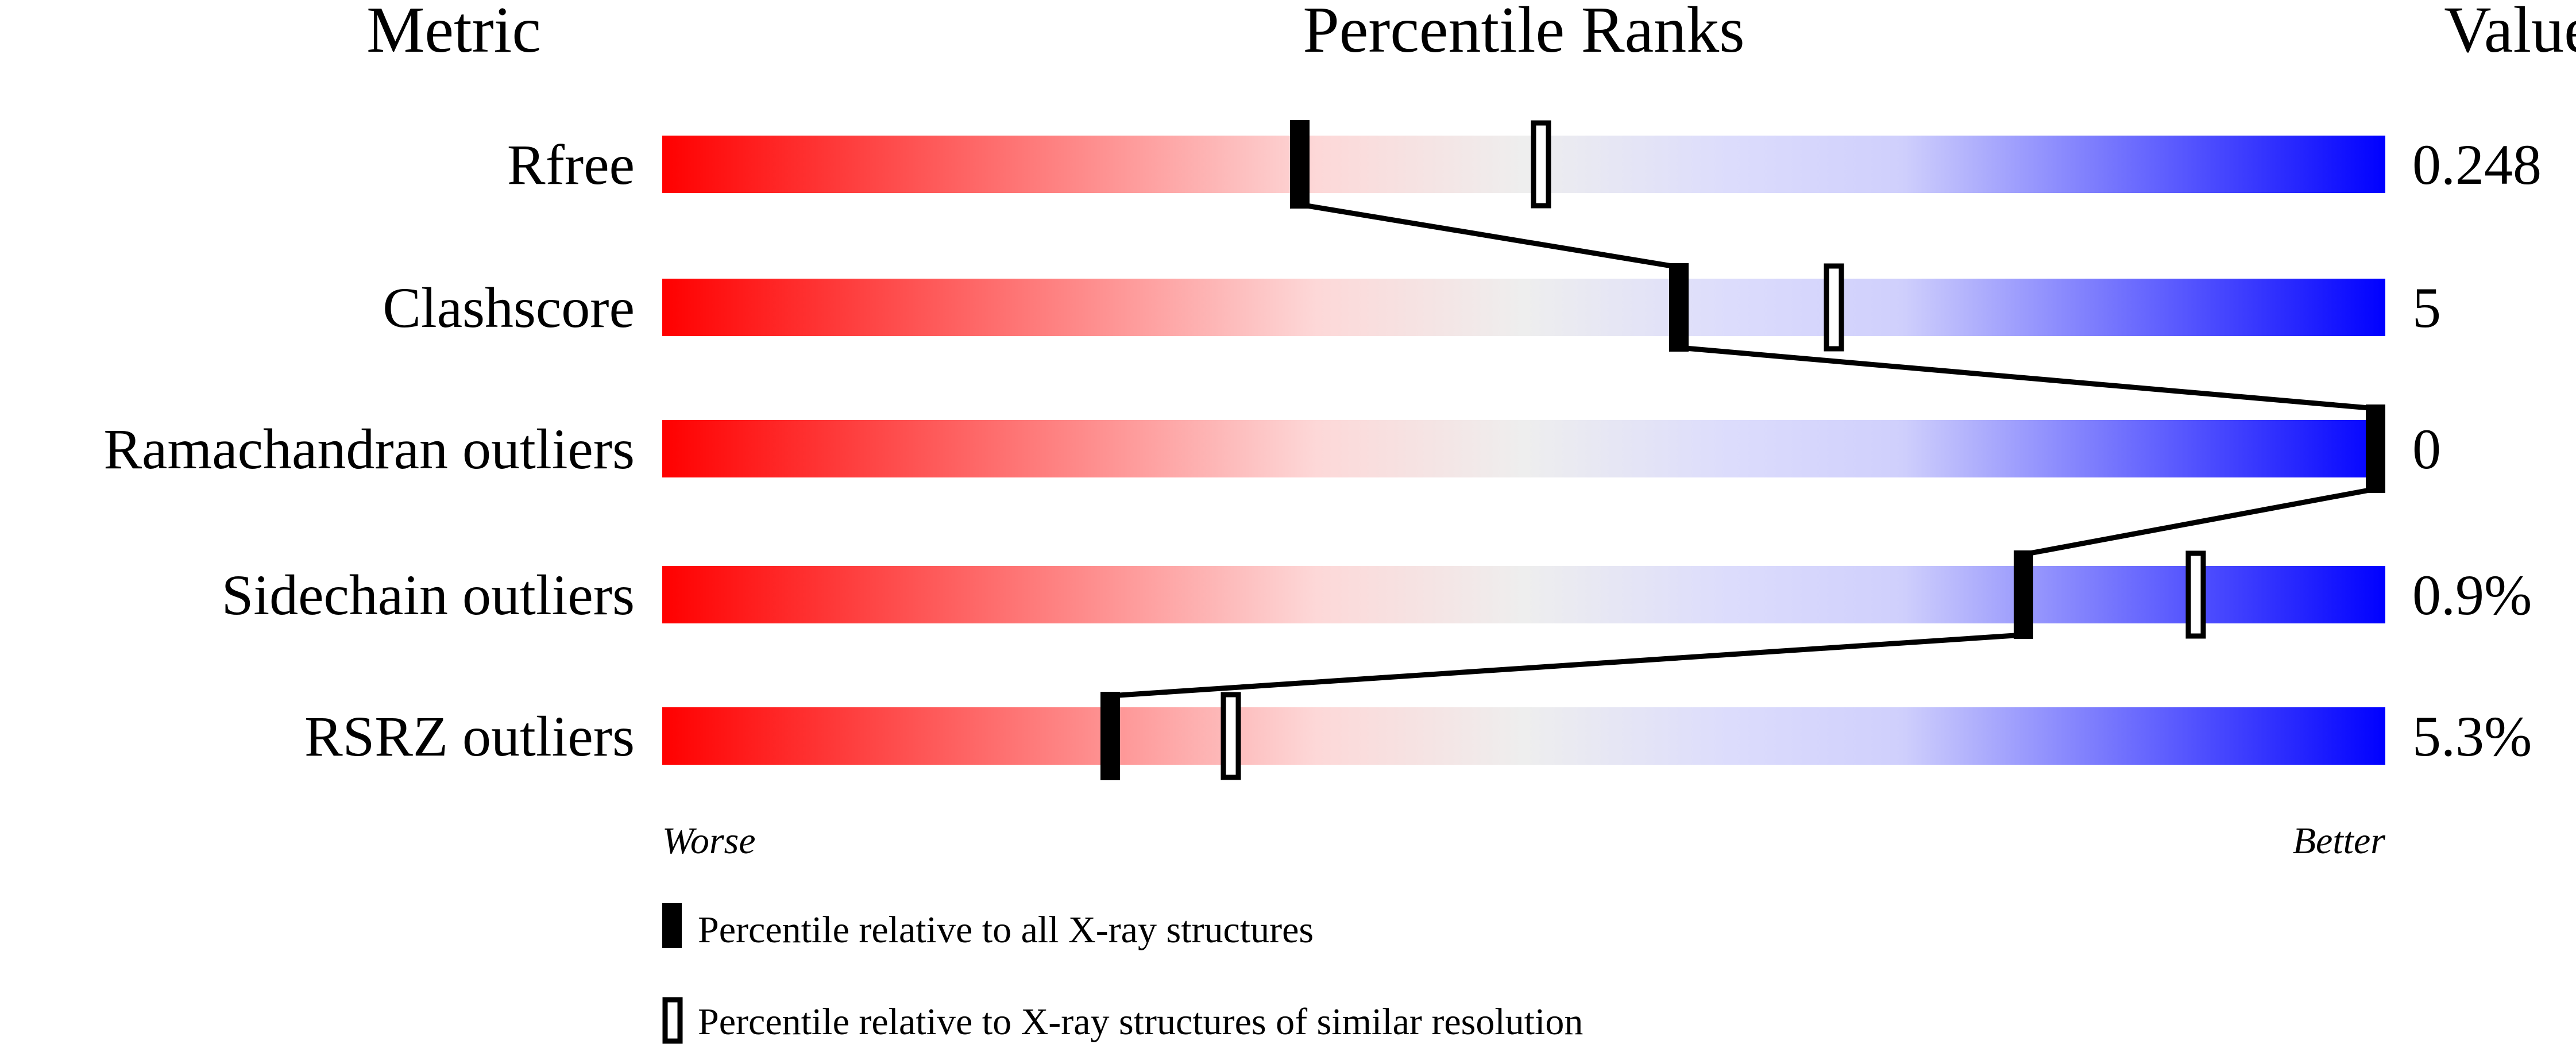 The height and width of the screenshot is (1048, 2576). Describe the element at coordinates (672, 925) in the screenshot. I see `legend-filled-marker` at that location.